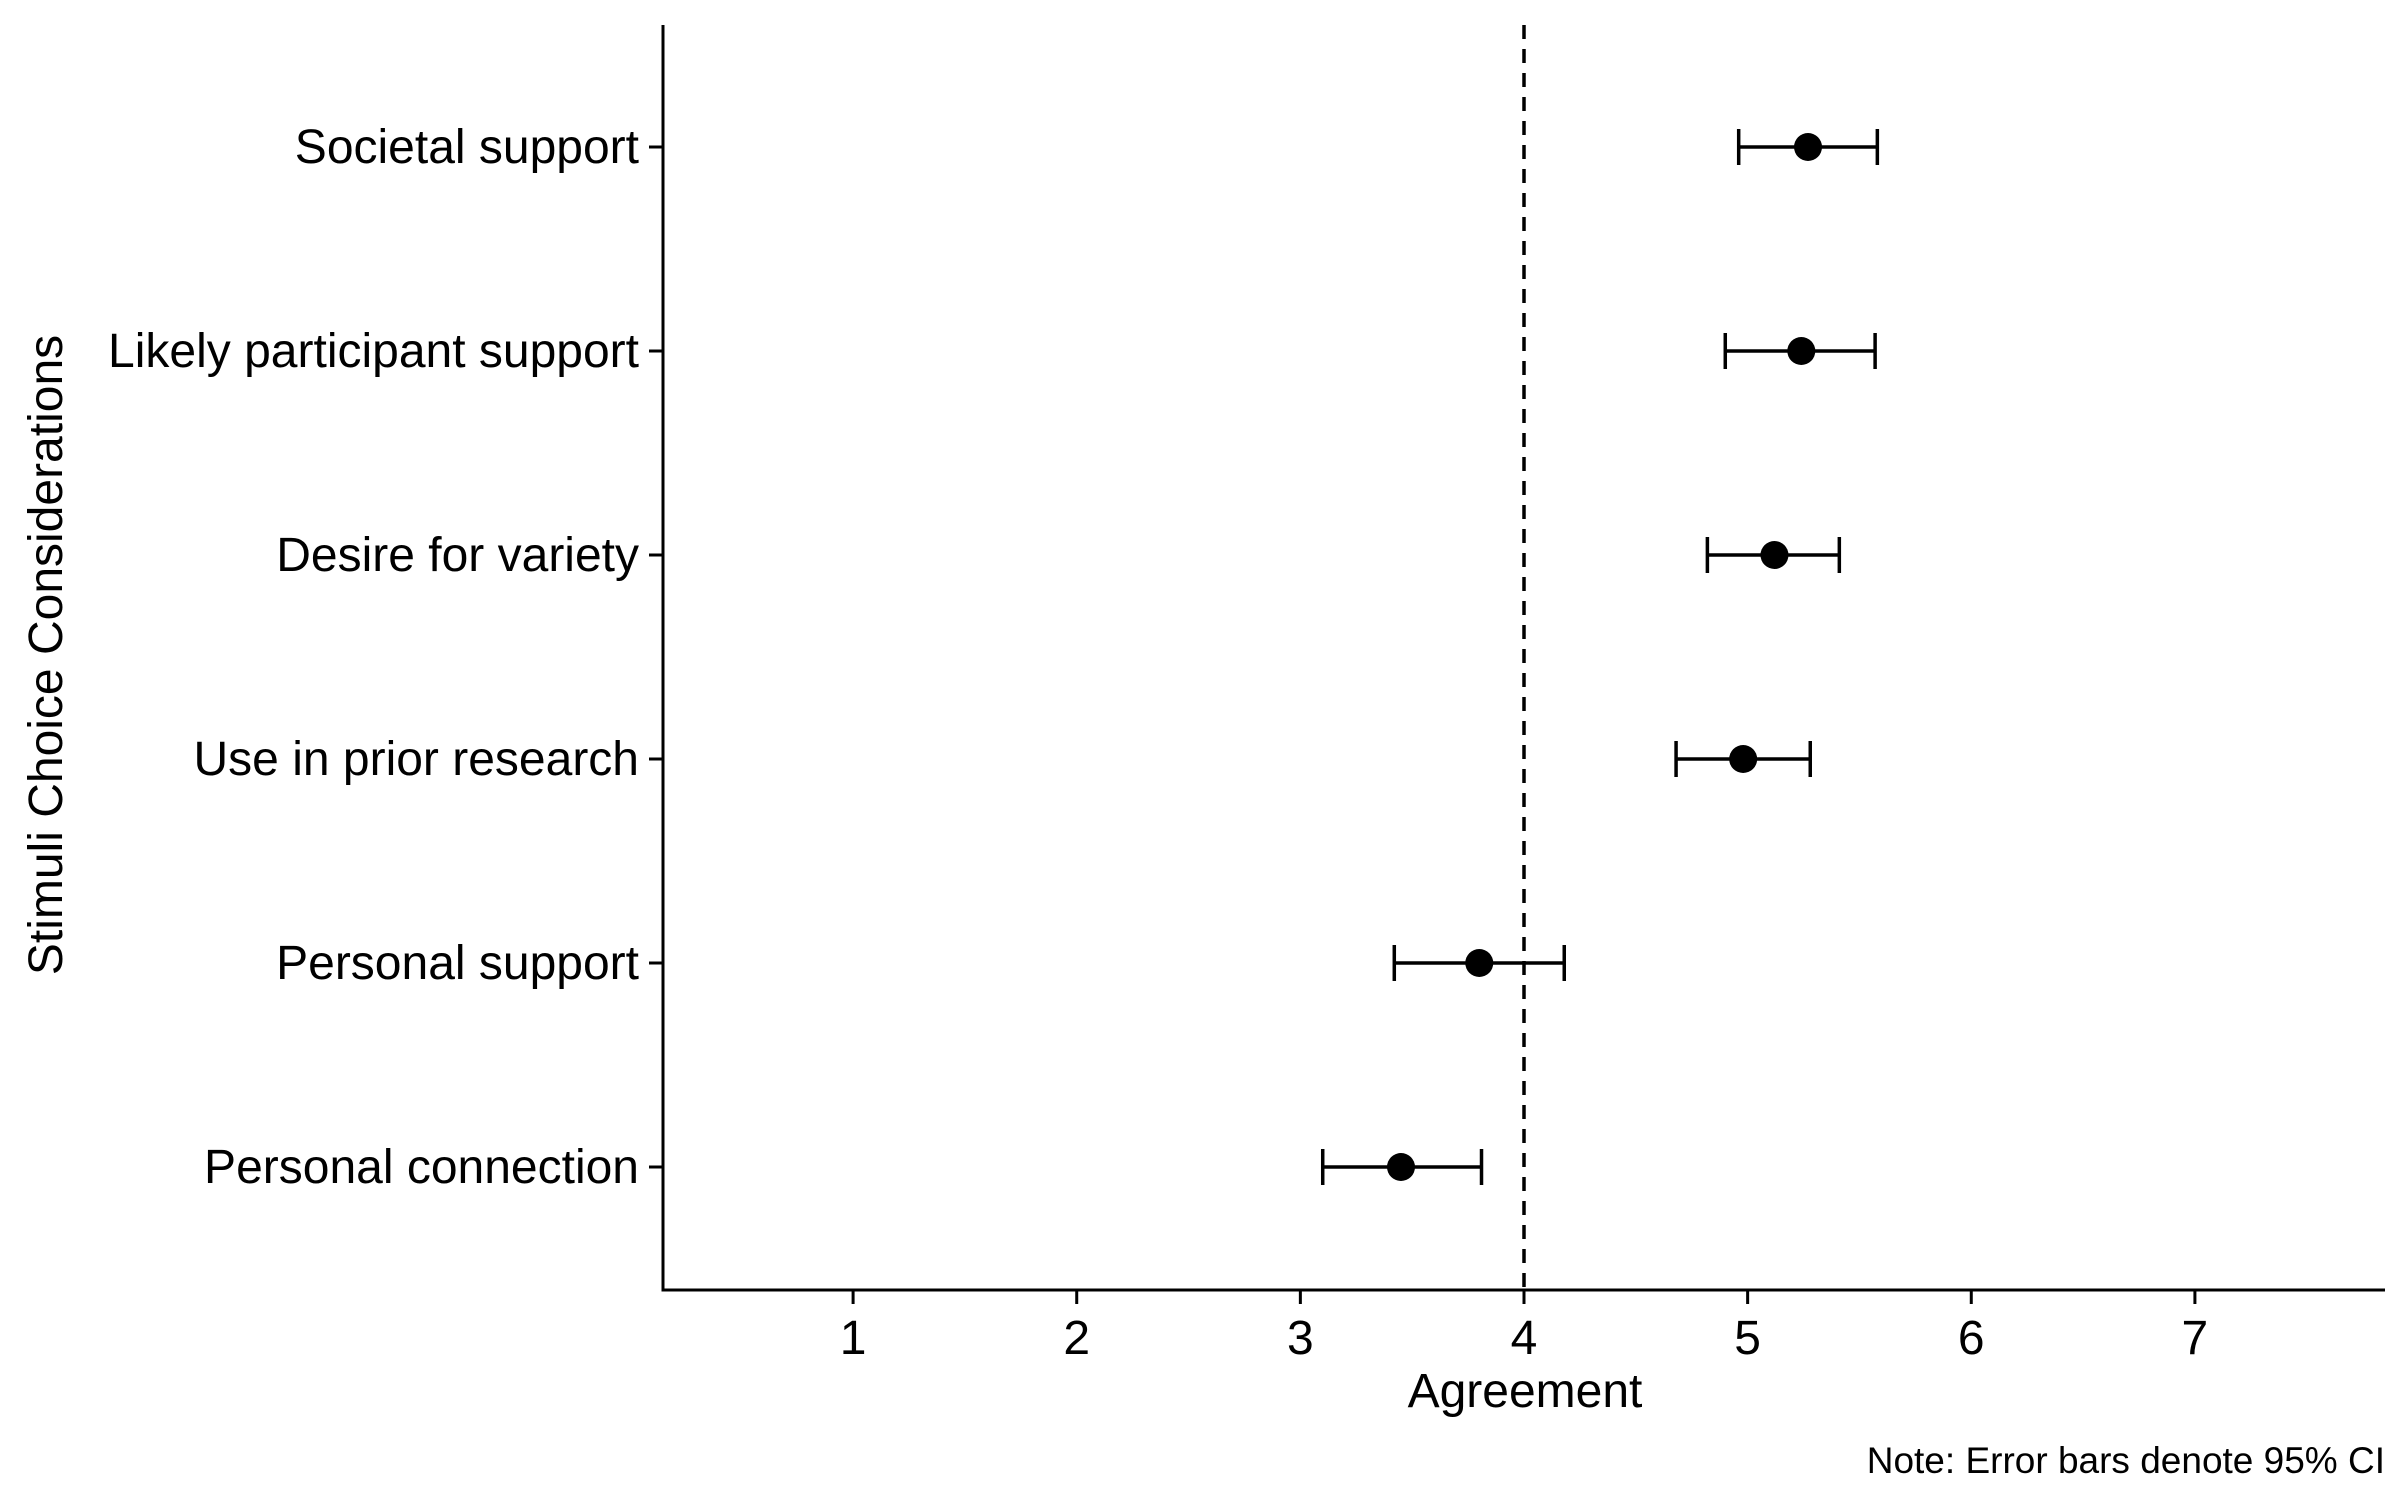 Image resolution: width=2400 pixels, height=1500 pixels. What do you see at coordinates (1076, 1338) in the screenshot?
I see `x-tick-label: 2` at bounding box center [1076, 1338].